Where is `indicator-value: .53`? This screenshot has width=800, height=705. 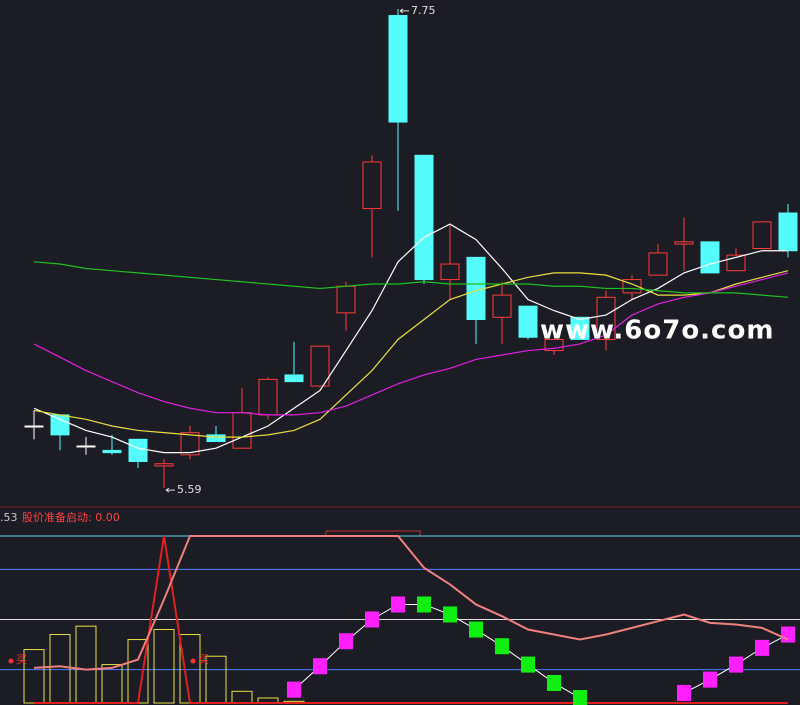
indicator-value: .53 is located at coordinates (9, 517).